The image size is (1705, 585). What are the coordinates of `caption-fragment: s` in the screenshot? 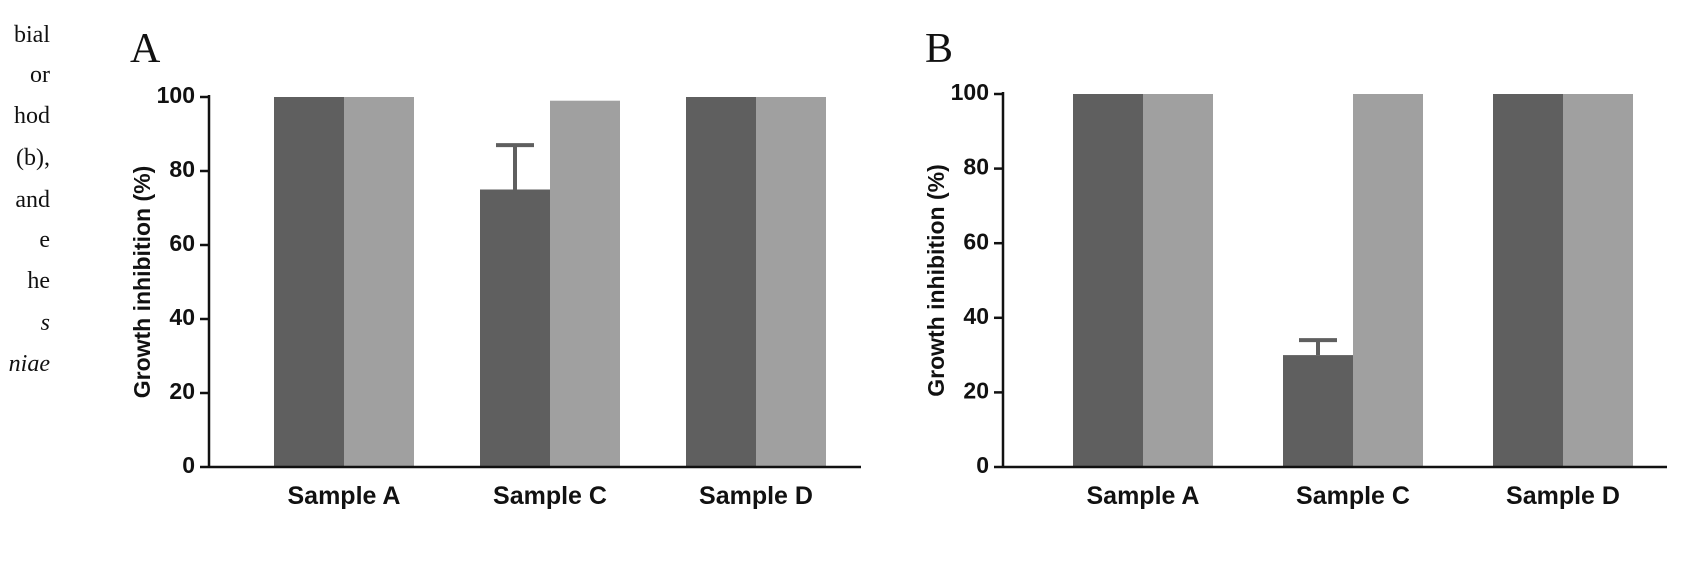 It's located at (45, 323).